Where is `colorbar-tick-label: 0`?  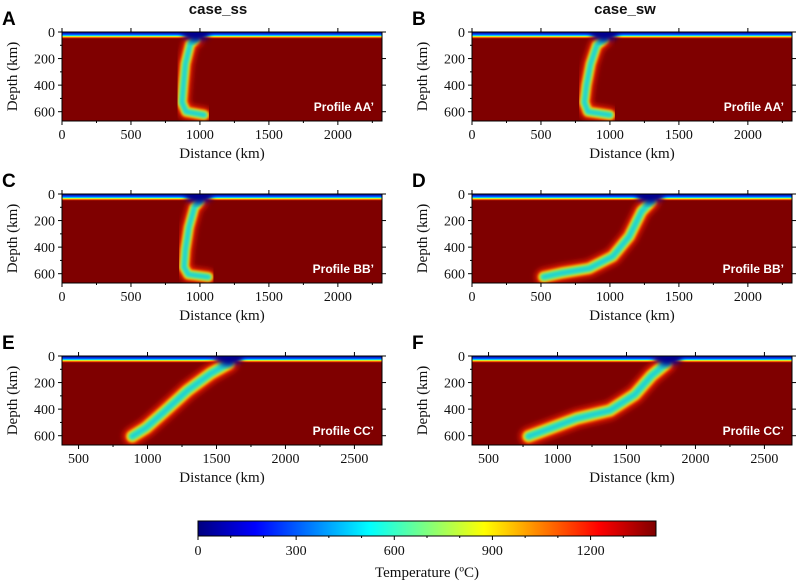 colorbar-tick-label: 0 is located at coordinates (198, 551).